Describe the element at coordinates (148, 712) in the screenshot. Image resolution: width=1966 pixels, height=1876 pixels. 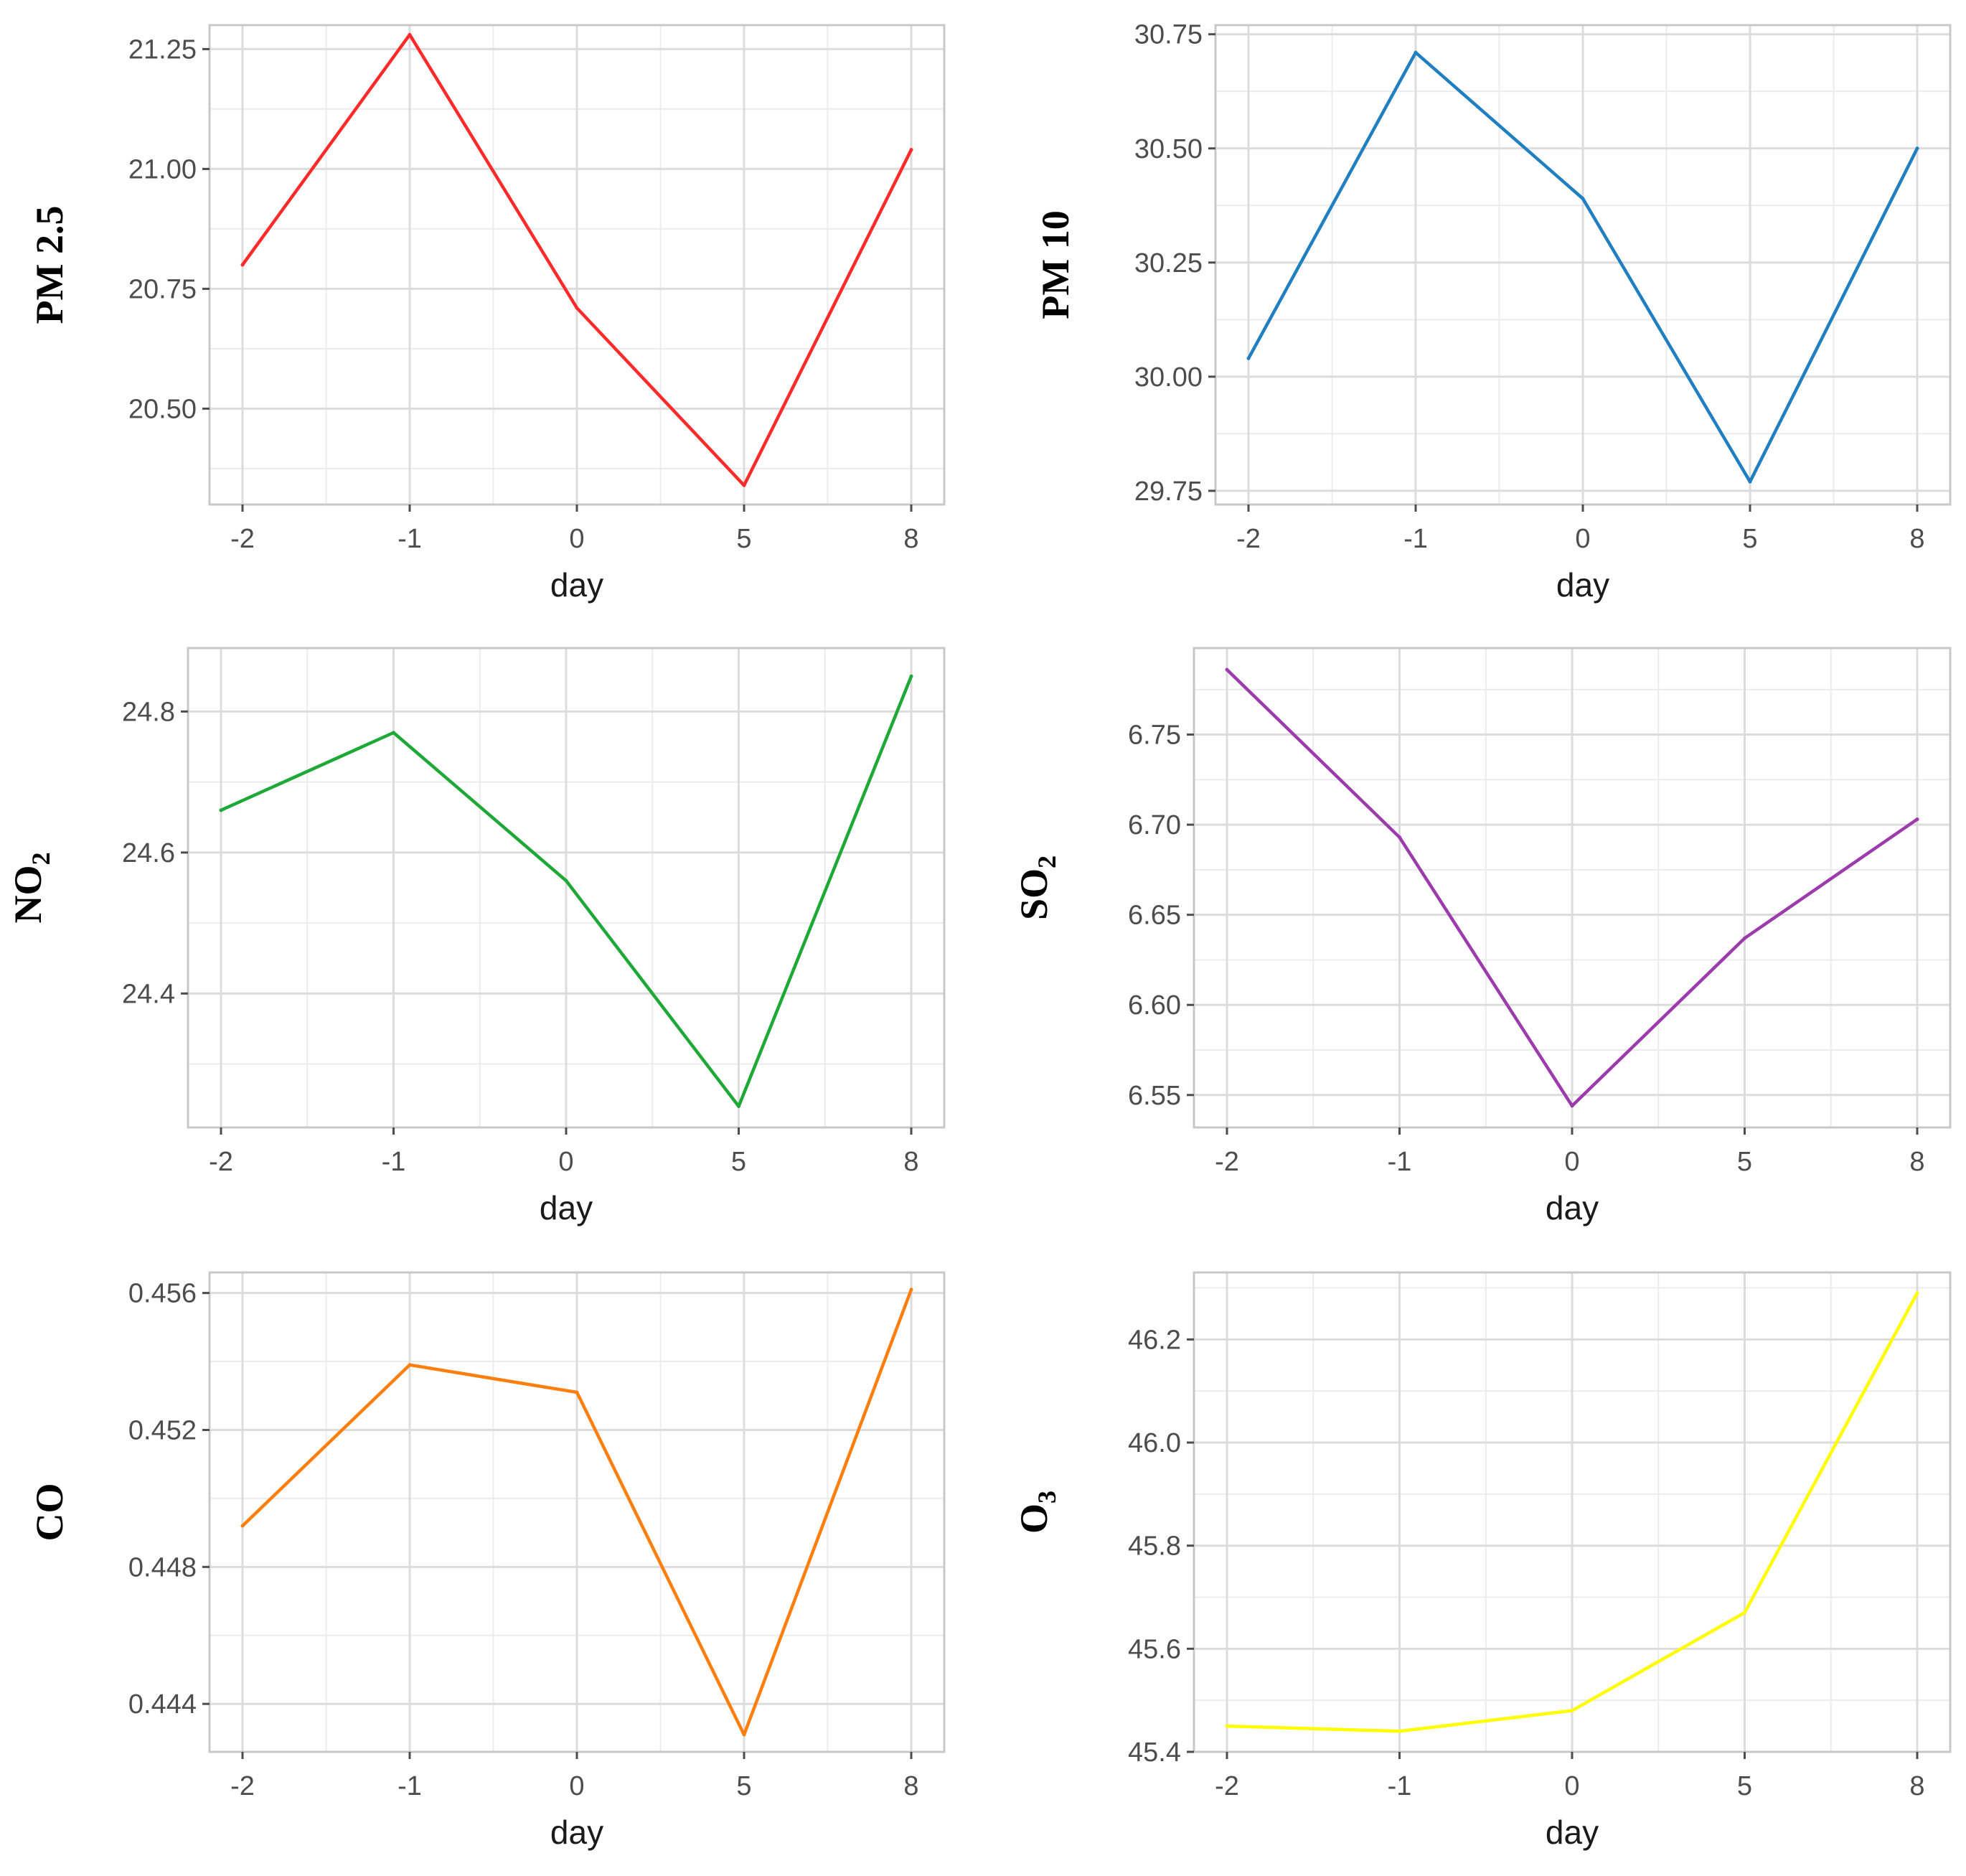
I see `y-tick-label: 24.8` at that location.